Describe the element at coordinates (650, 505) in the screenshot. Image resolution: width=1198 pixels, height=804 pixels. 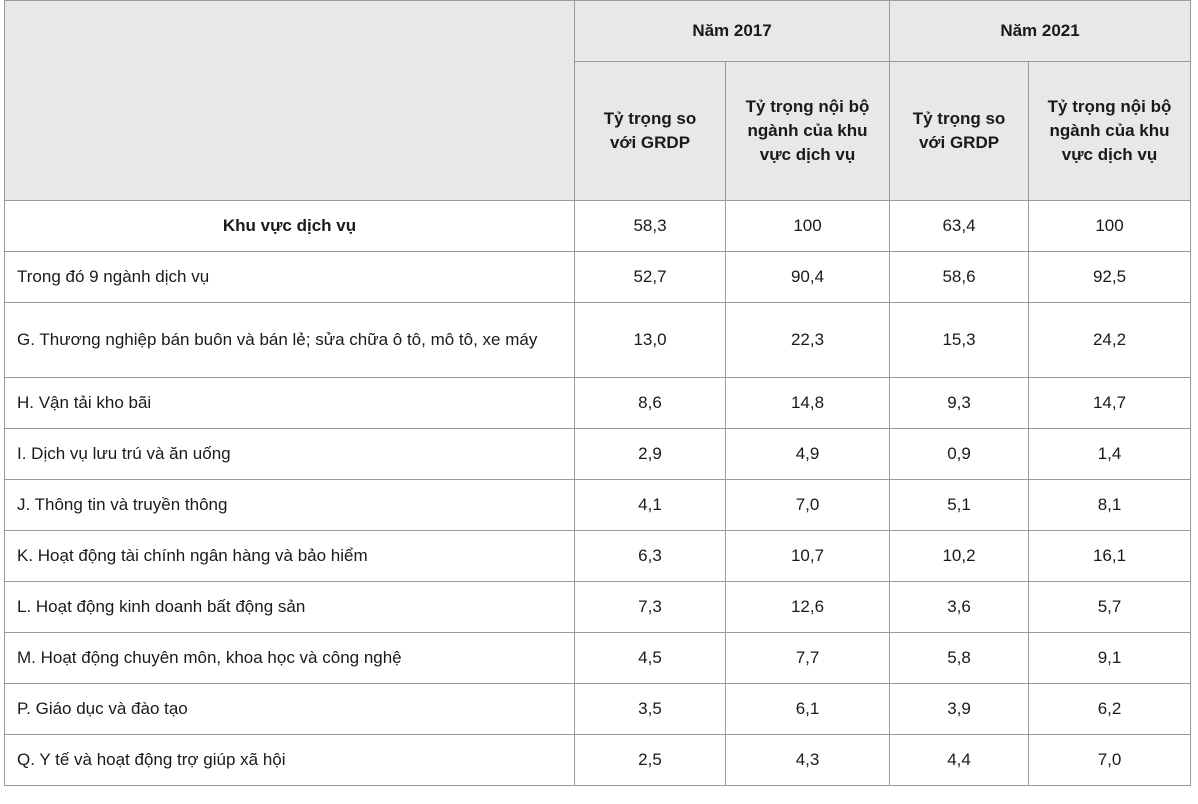
I see `cell-2017-grdp: 4,1` at that location.